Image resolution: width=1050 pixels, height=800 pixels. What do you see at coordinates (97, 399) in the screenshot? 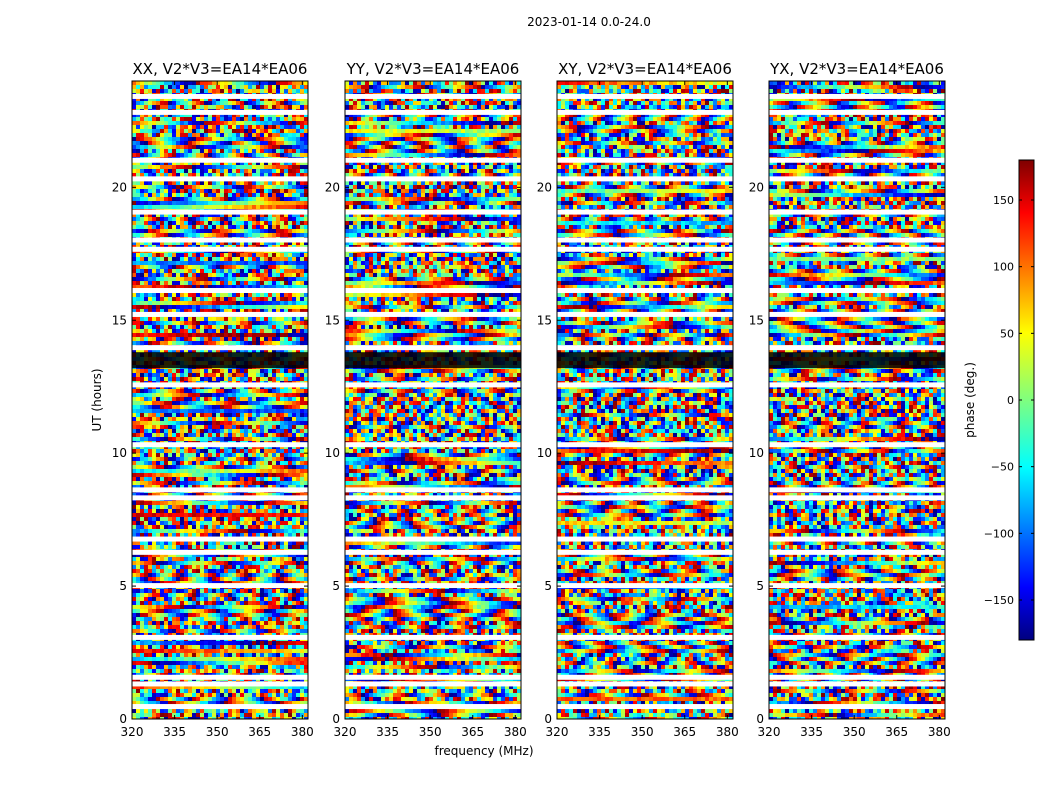
I see `y-axis-label: UT (hours)` at bounding box center [97, 399].